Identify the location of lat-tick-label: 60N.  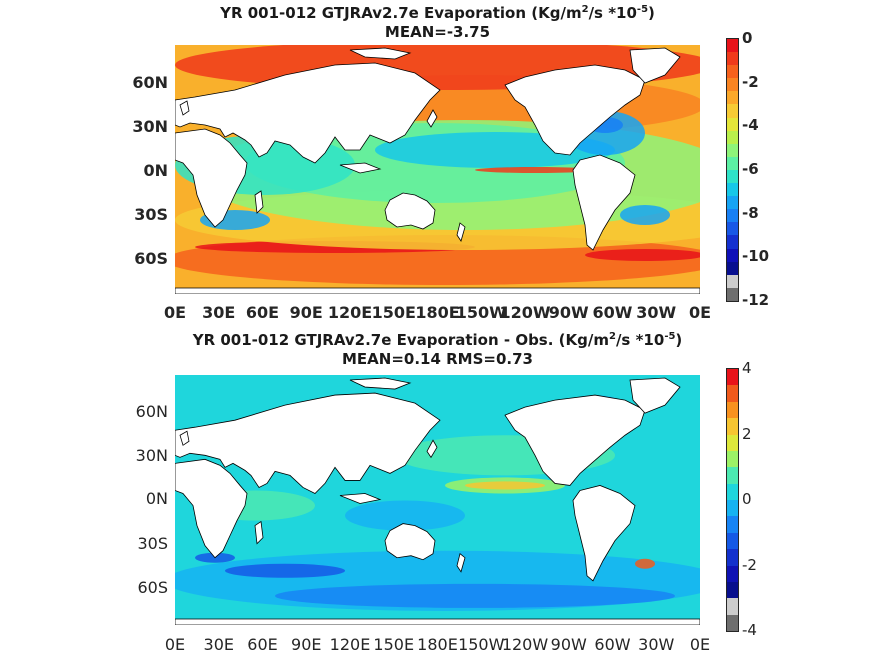
(151, 411).